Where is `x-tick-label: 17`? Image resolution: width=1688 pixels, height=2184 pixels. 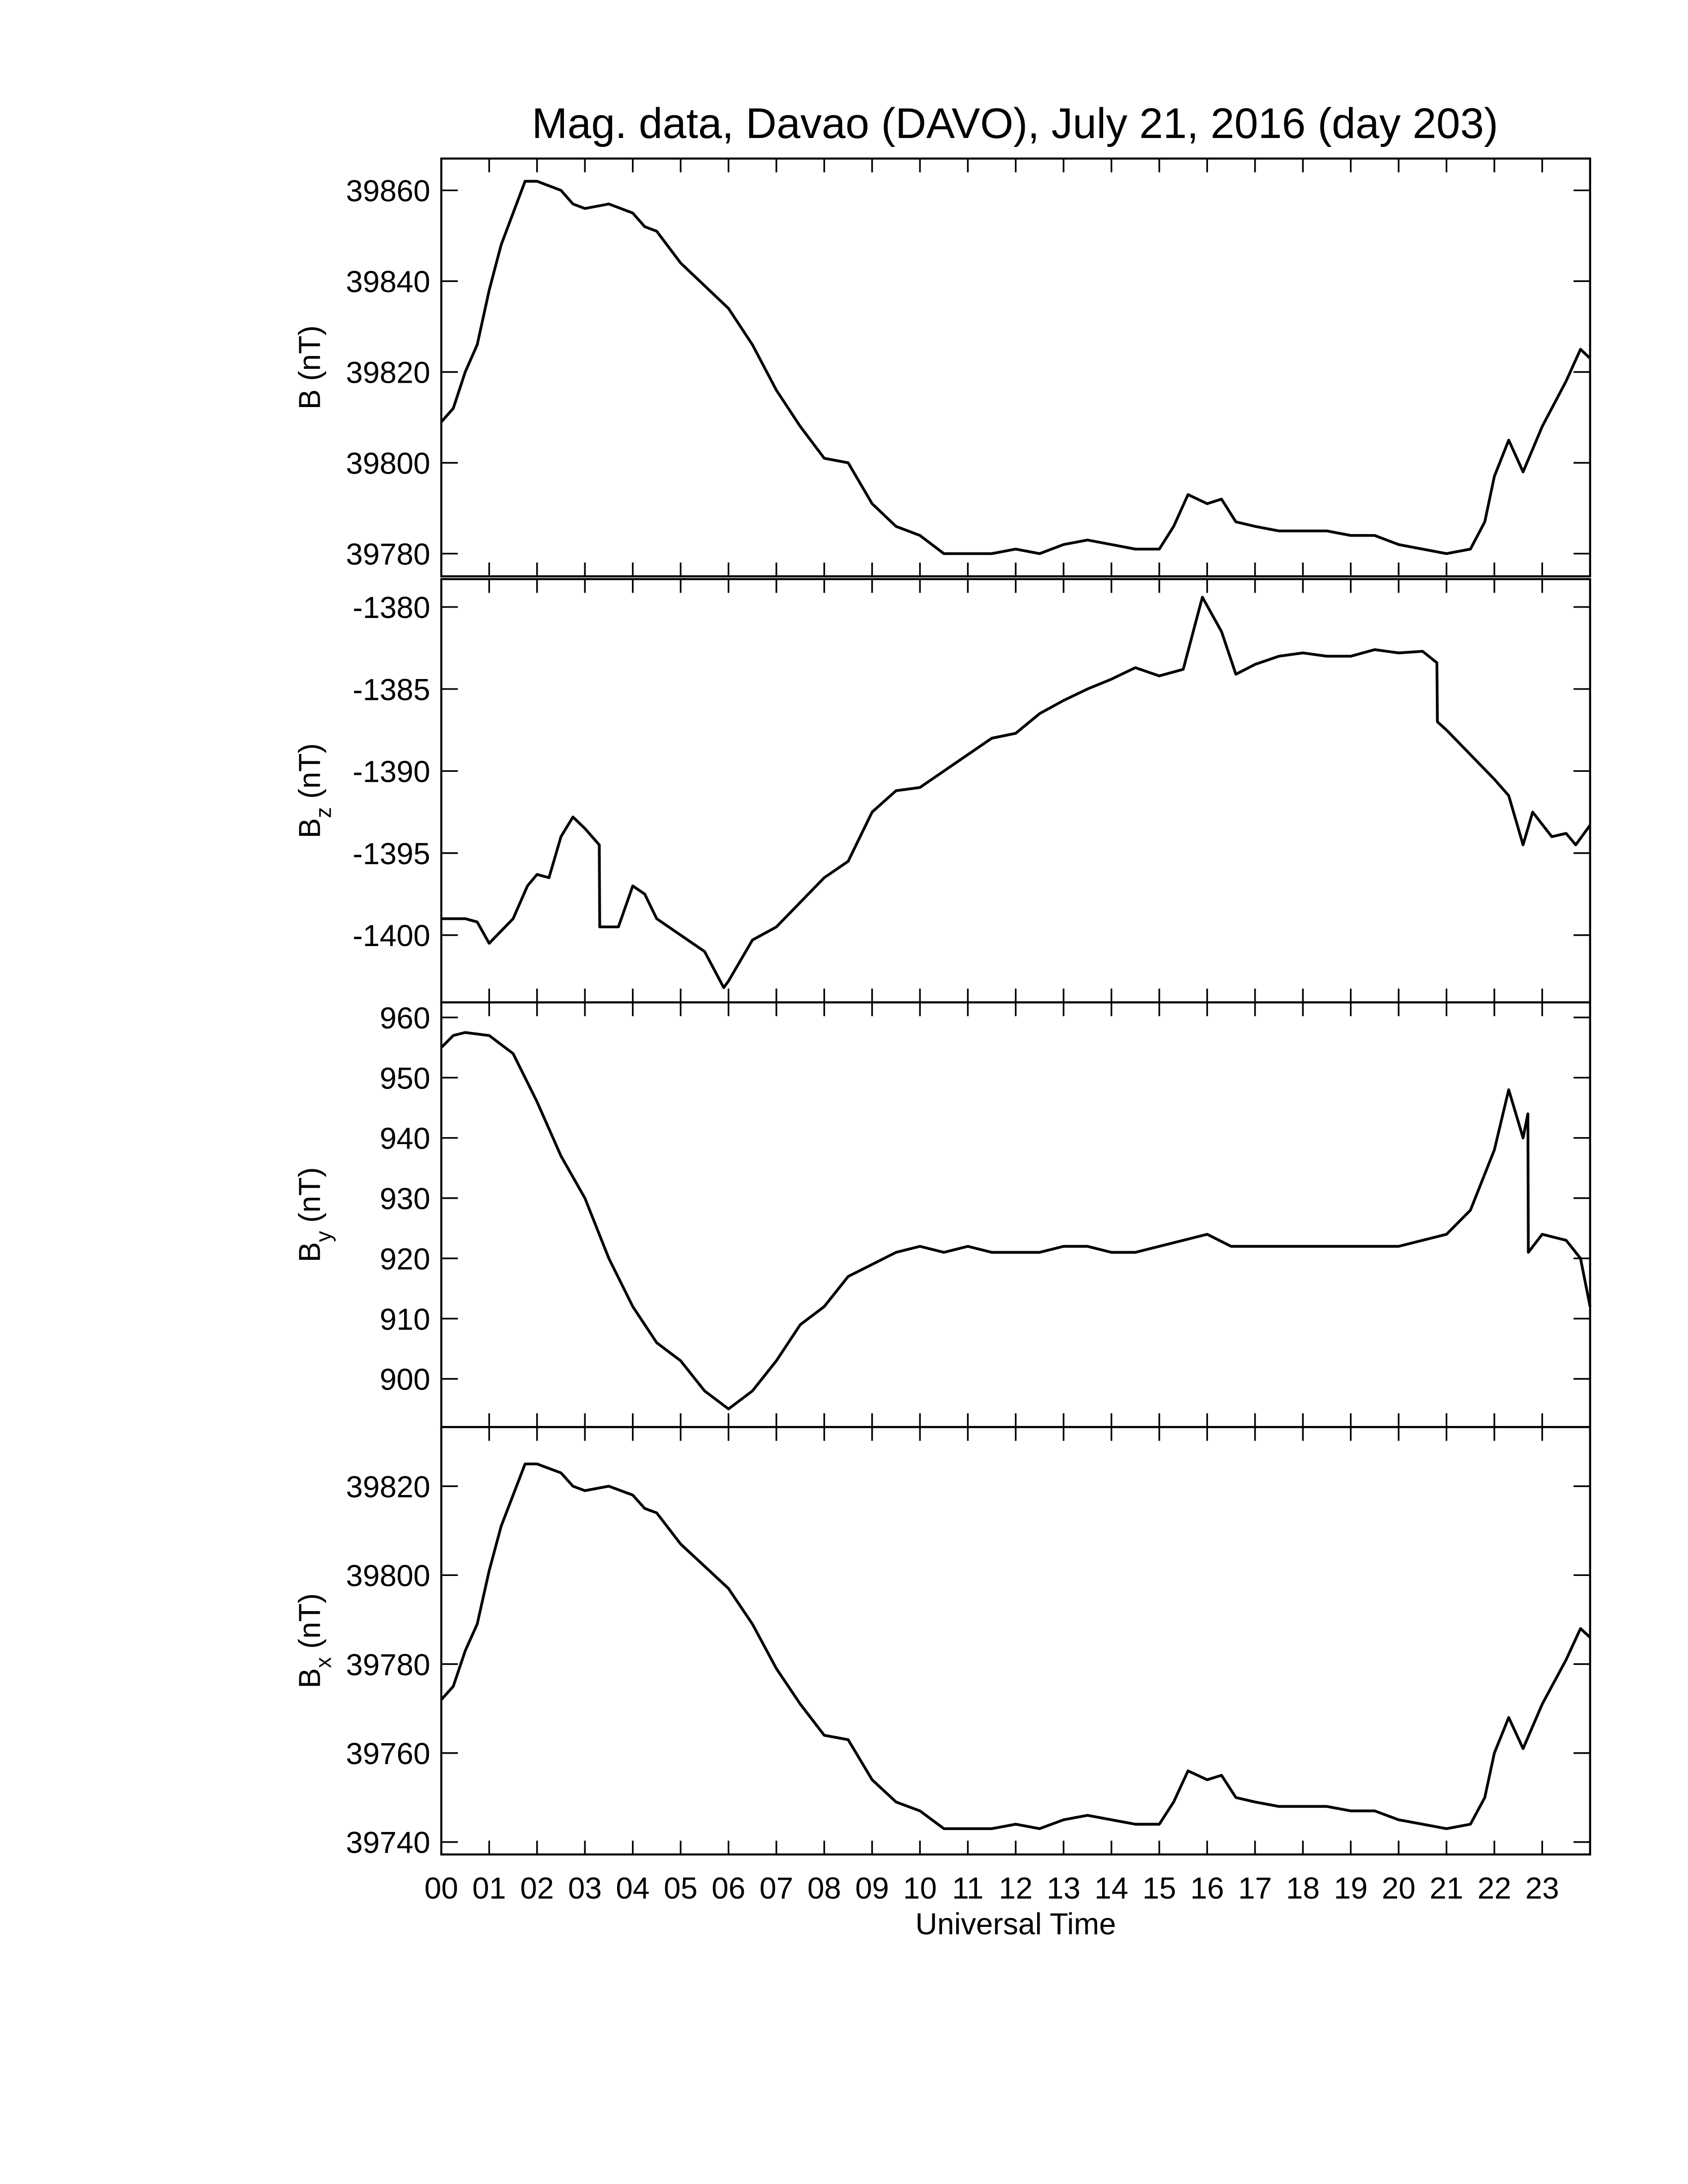 x-tick-label: 17 is located at coordinates (1255, 1888).